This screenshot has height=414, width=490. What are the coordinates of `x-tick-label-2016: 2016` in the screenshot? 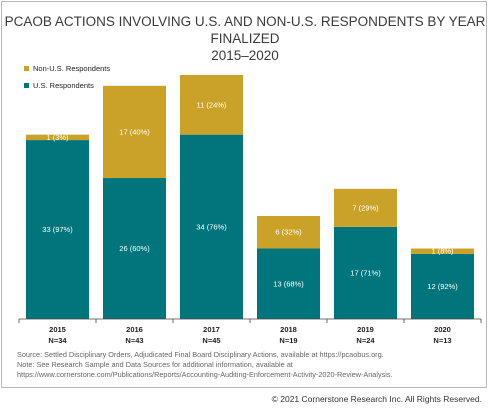 It's located at (134, 329).